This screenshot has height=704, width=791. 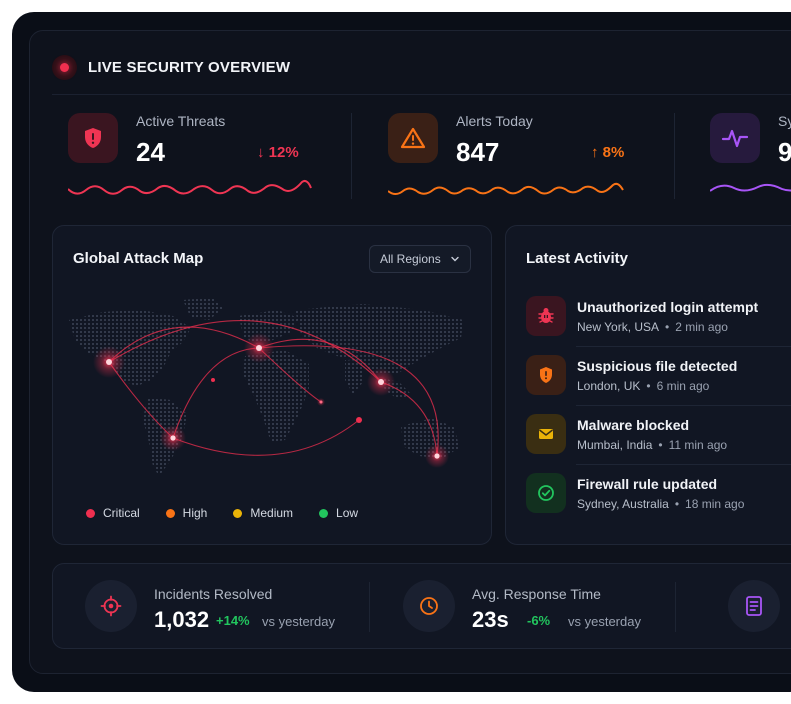 I want to click on page-title: LIVE SECURITY OVERVIEW, so click(x=189, y=67).